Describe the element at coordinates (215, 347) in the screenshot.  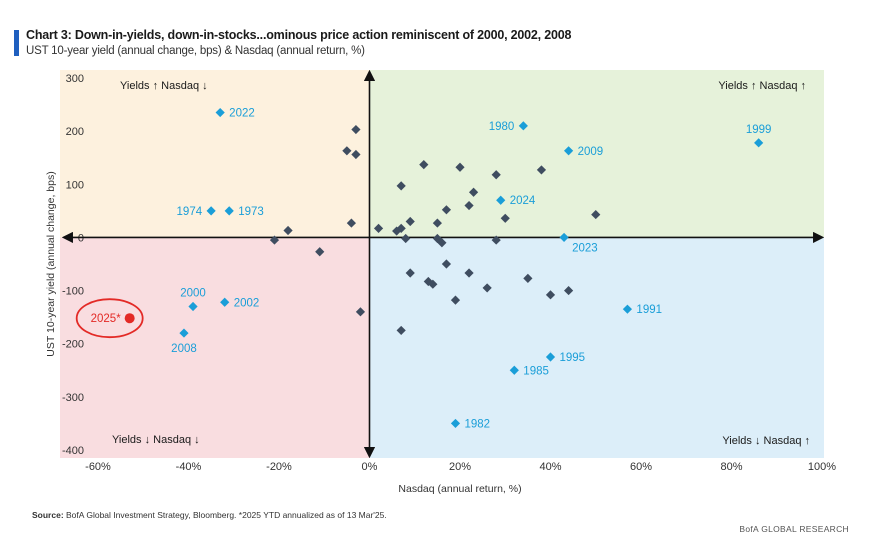
I see `quadrant-bottom-left` at that location.